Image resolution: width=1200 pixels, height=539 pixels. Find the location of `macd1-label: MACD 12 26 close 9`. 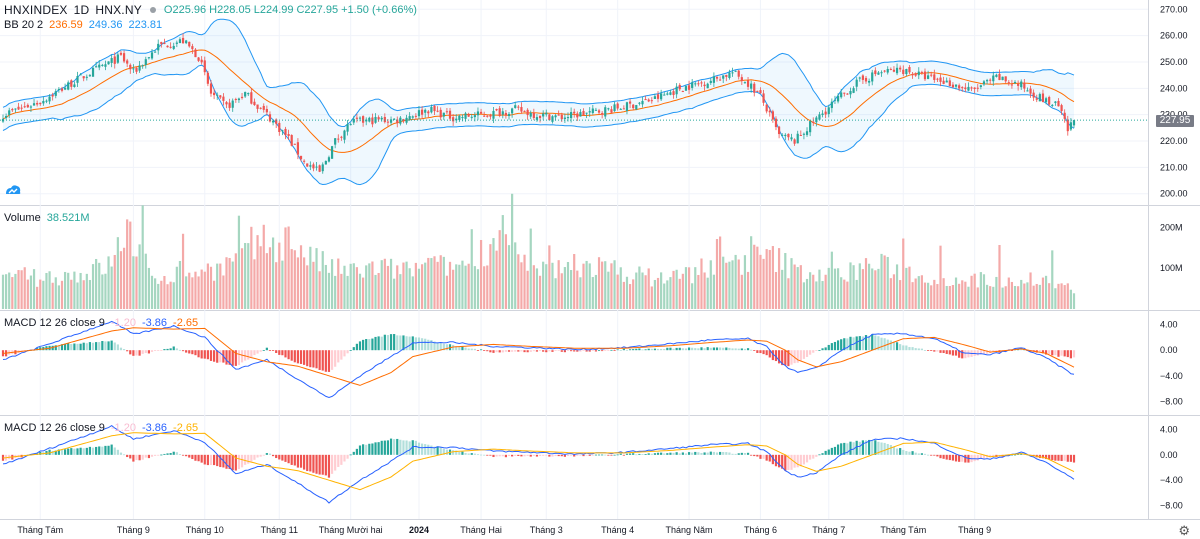

macd1-label: MACD 12 26 close 9 is located at coordinates (54, 323).